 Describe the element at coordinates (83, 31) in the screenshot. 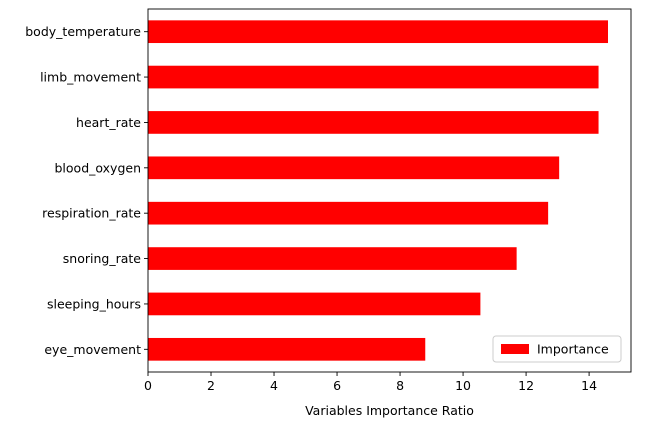

I see `y-tick-label: body_temperature` at that location.